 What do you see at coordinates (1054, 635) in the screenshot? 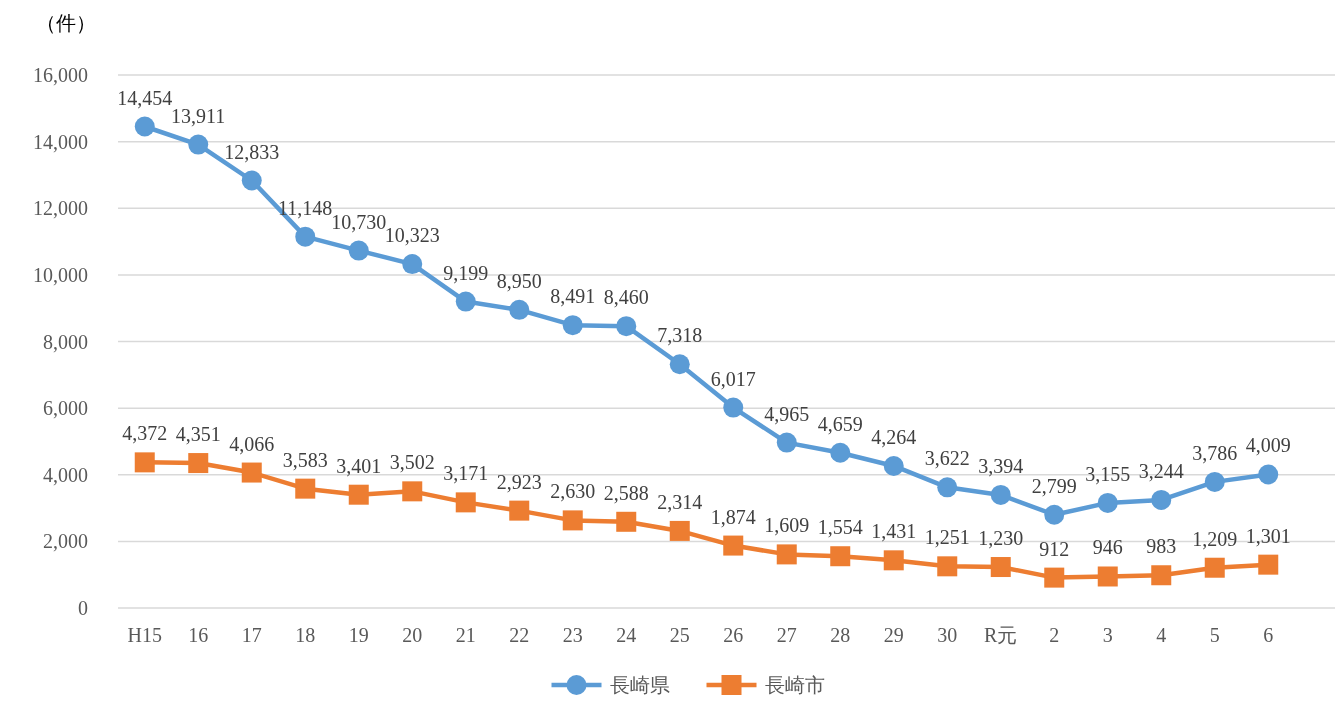
I see `x-tick-label: 2` at bounding box center [1054, 635].